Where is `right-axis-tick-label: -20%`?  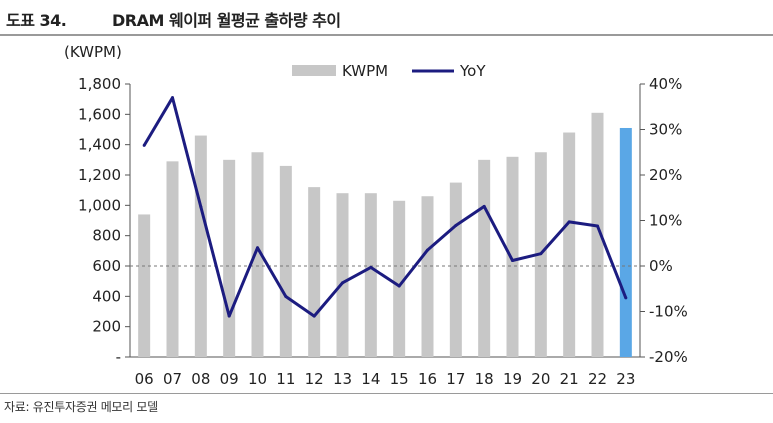 right-axis-tick-label: -20% is located at coordinates (668, 357).